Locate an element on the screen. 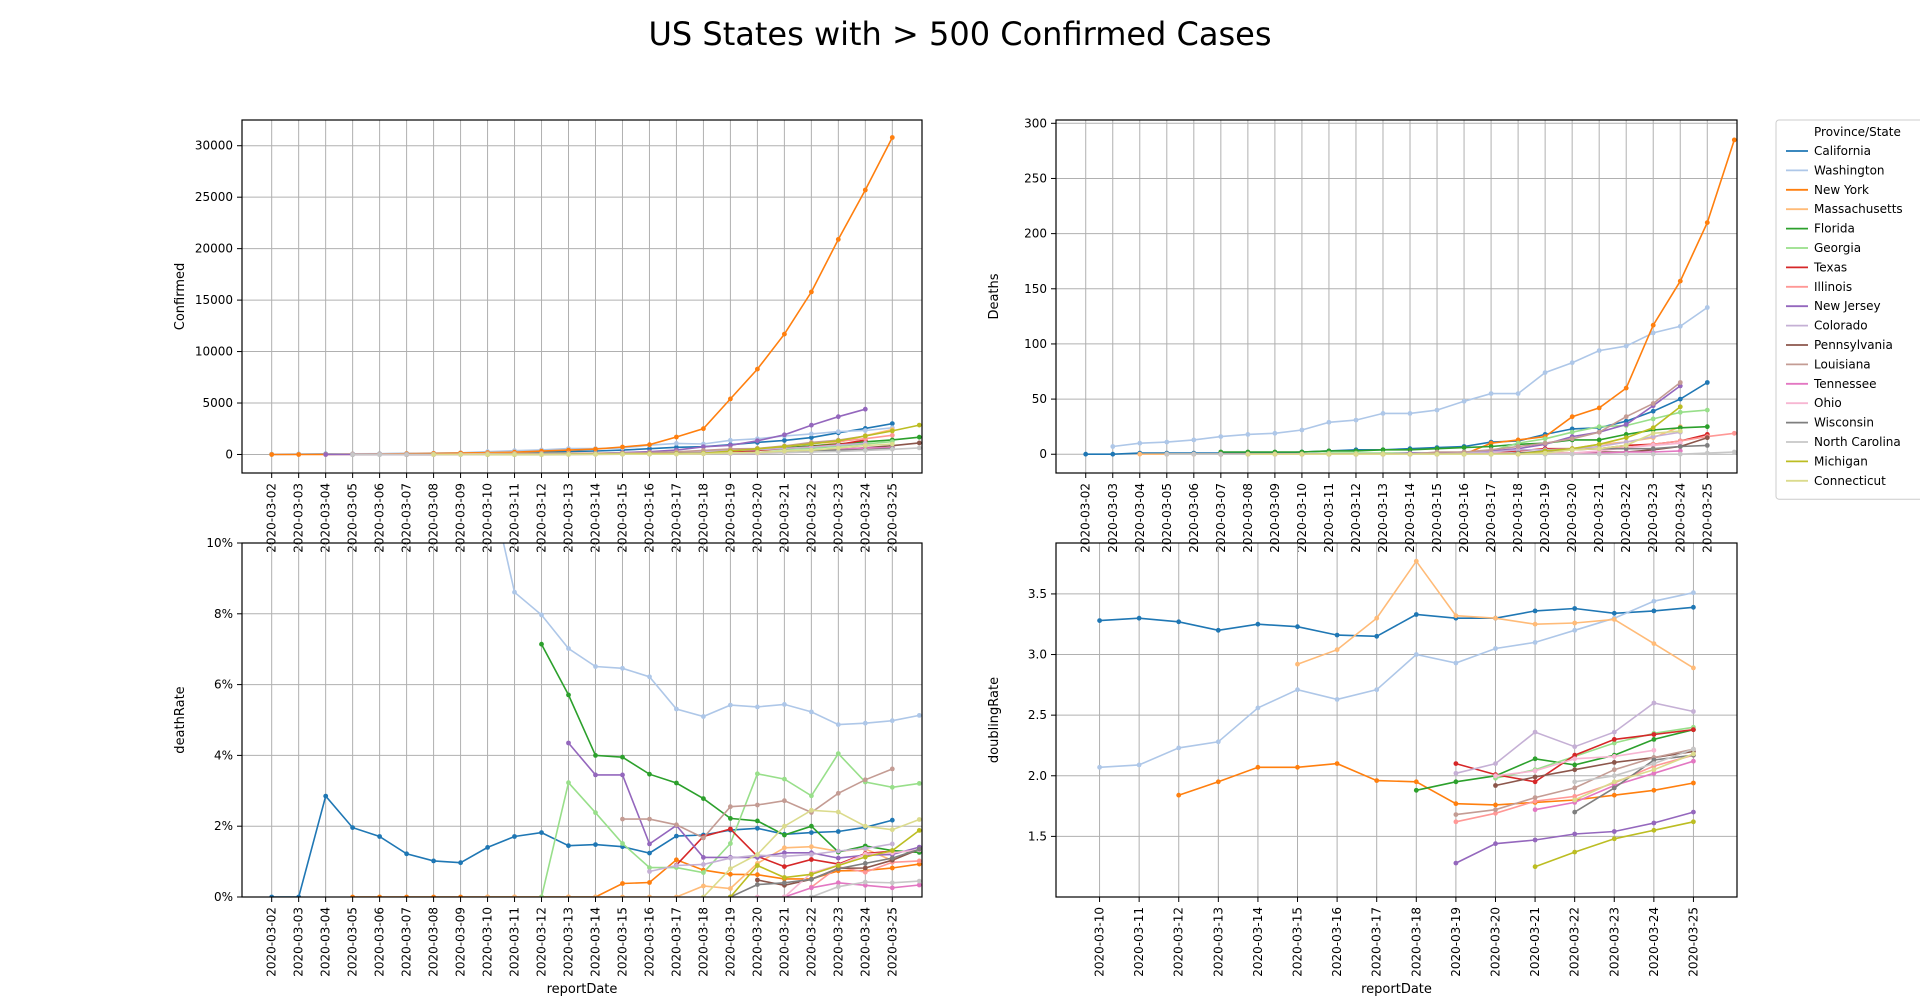  y-tick-label: 1.5 is located at coordinates (1037, 836).